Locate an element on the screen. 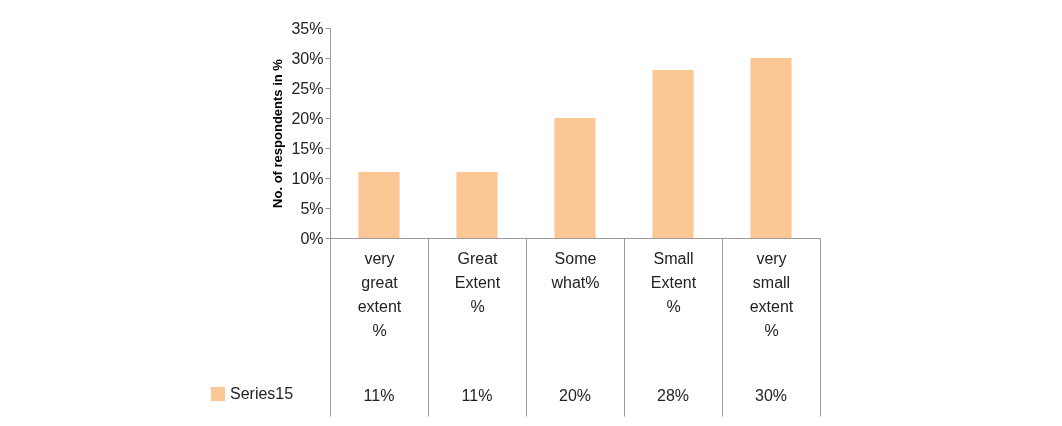 The image size is (1062, 426). y-tick-label: 20% is located at coordinates (307, 118).